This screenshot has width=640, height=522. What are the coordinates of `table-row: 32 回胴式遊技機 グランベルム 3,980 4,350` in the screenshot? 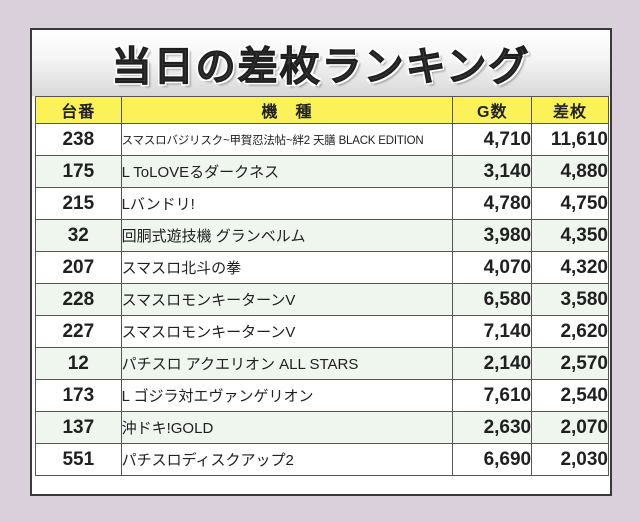 It's located at (322, 235).